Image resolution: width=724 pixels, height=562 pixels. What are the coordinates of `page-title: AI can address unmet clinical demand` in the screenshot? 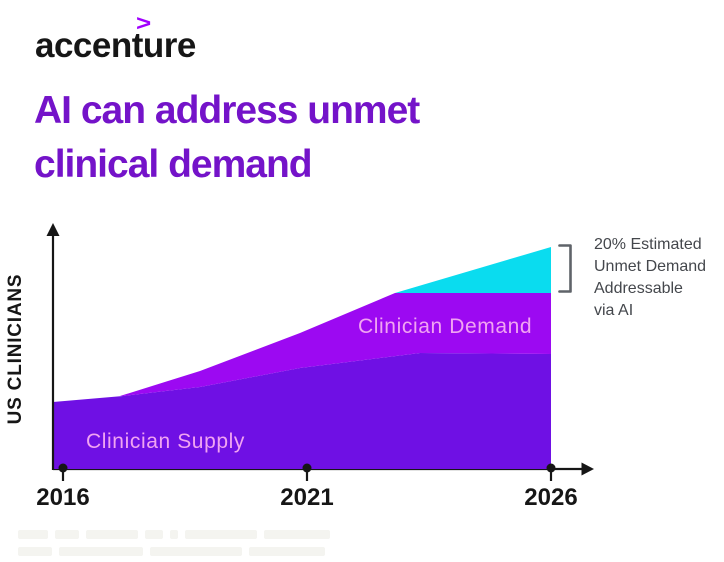 It's located at (227, 138).